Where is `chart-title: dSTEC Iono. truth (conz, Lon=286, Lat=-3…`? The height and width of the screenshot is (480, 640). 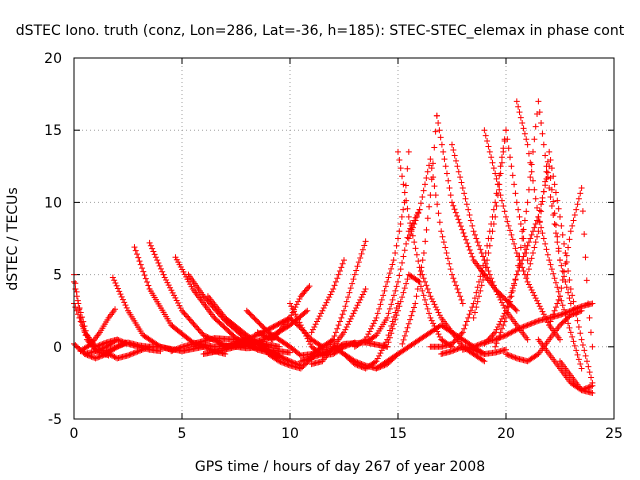 chart-title: dSTEC Iono. truth (conz, Lon=286, Lat=-3… is located at coordinates (320, 31).